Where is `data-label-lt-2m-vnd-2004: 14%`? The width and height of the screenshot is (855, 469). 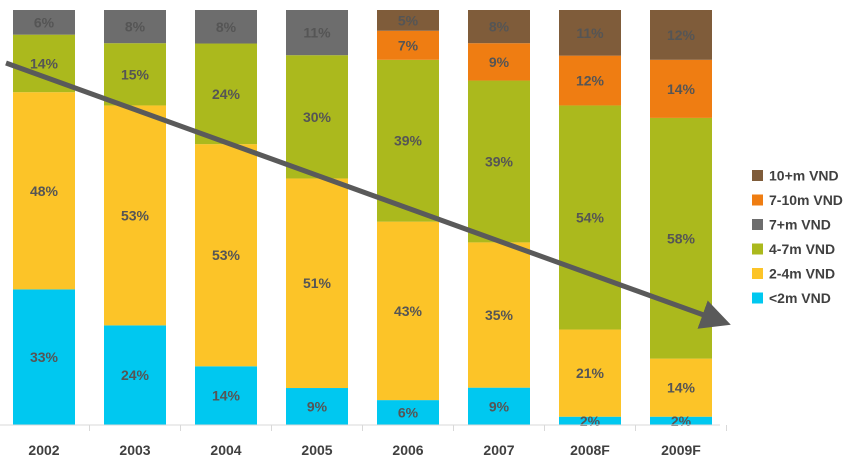 data-label-lt-2m-vnd-2004: 14% is located at coordinates (226, 396).